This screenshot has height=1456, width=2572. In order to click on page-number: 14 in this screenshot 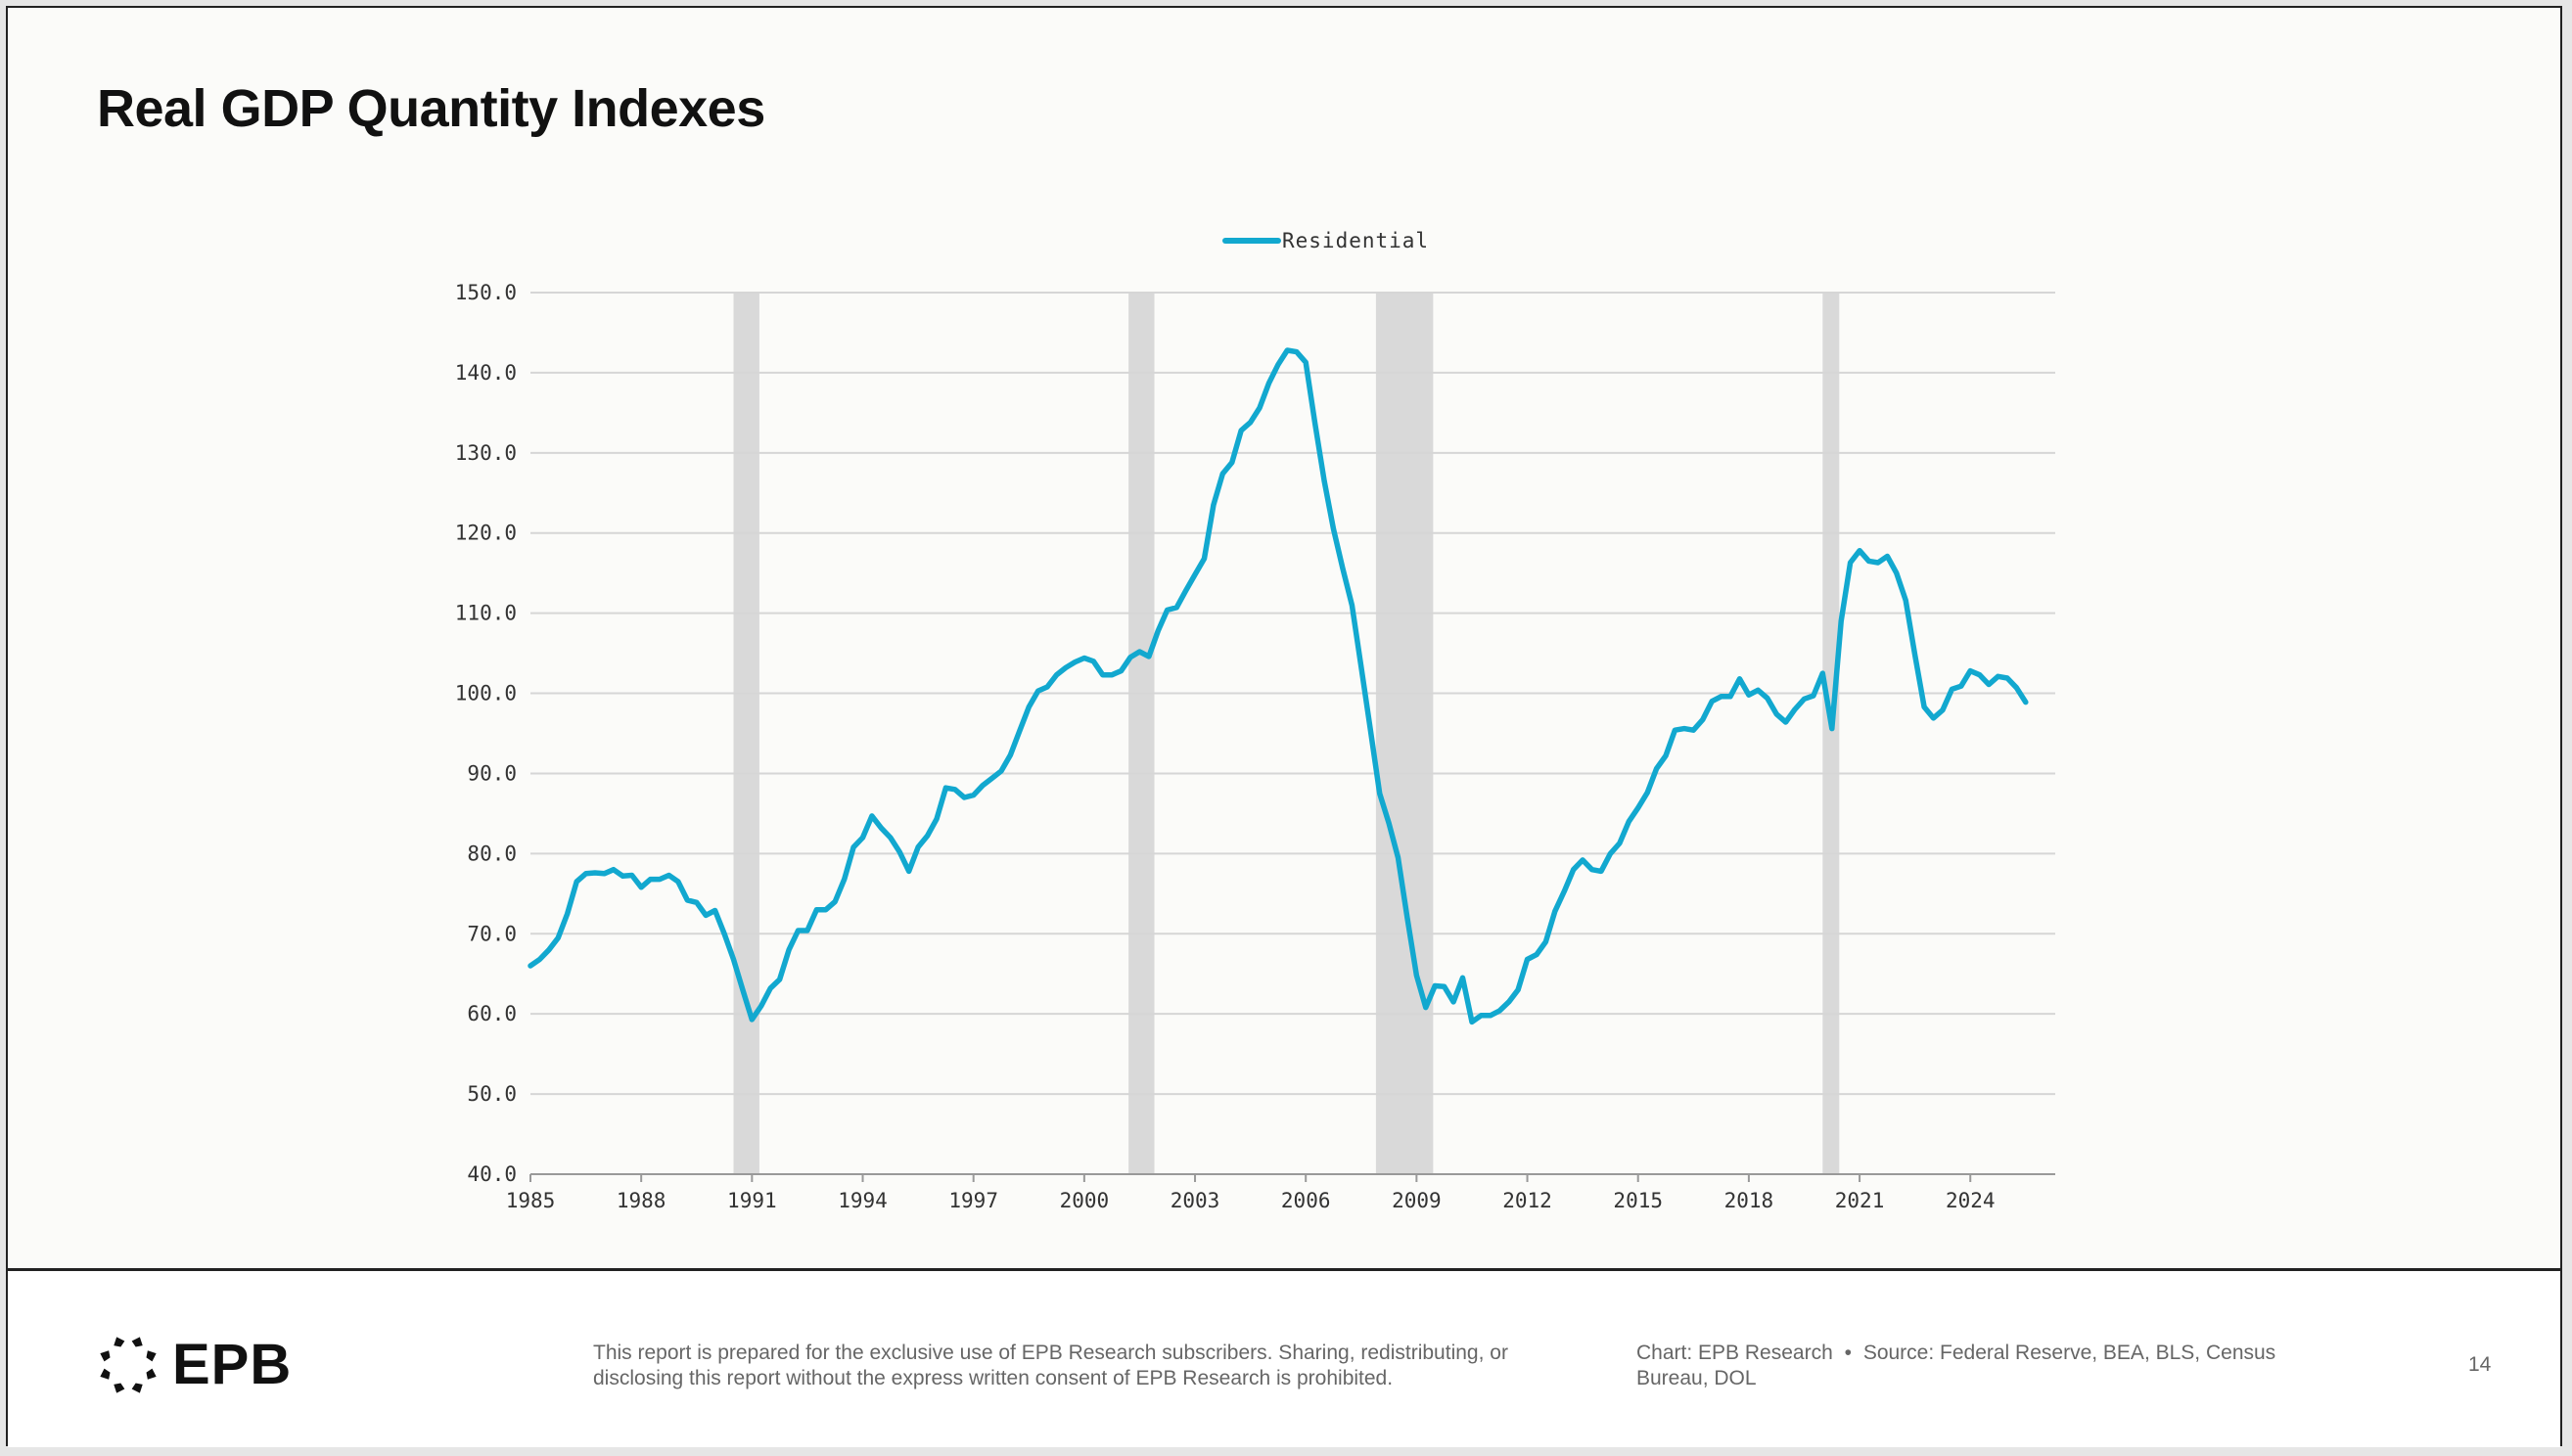, I will do `click(2480, 1364)`.